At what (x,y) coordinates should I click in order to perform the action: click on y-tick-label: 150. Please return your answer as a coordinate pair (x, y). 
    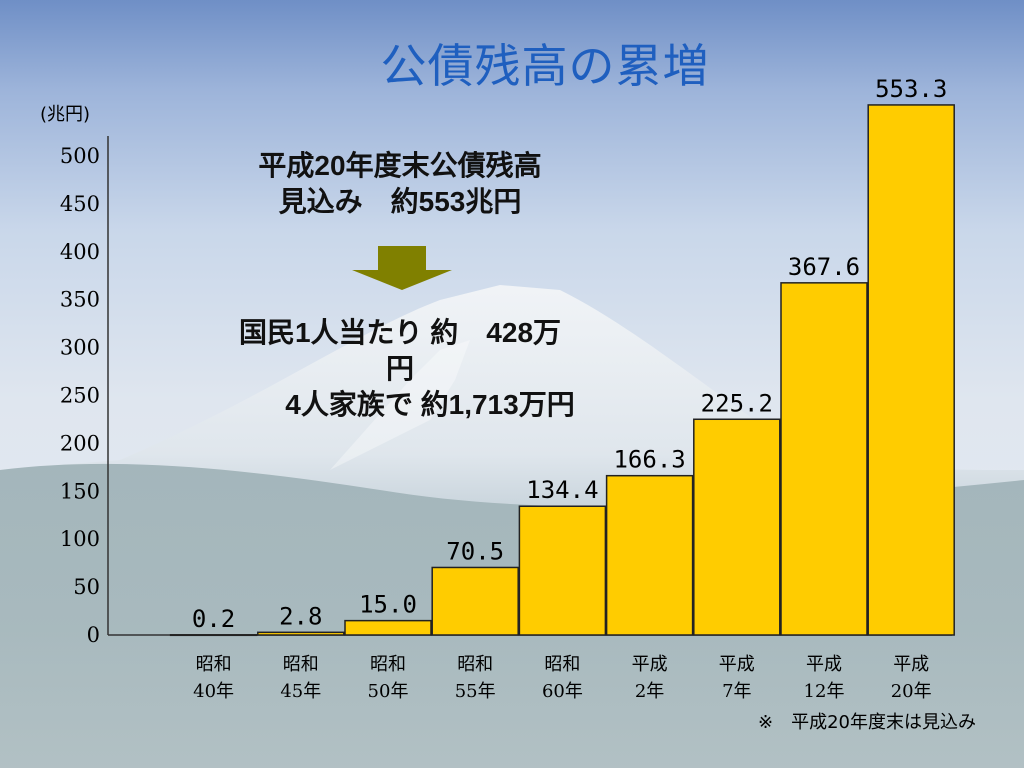
    Looking at the image, I should click on (80, 491).